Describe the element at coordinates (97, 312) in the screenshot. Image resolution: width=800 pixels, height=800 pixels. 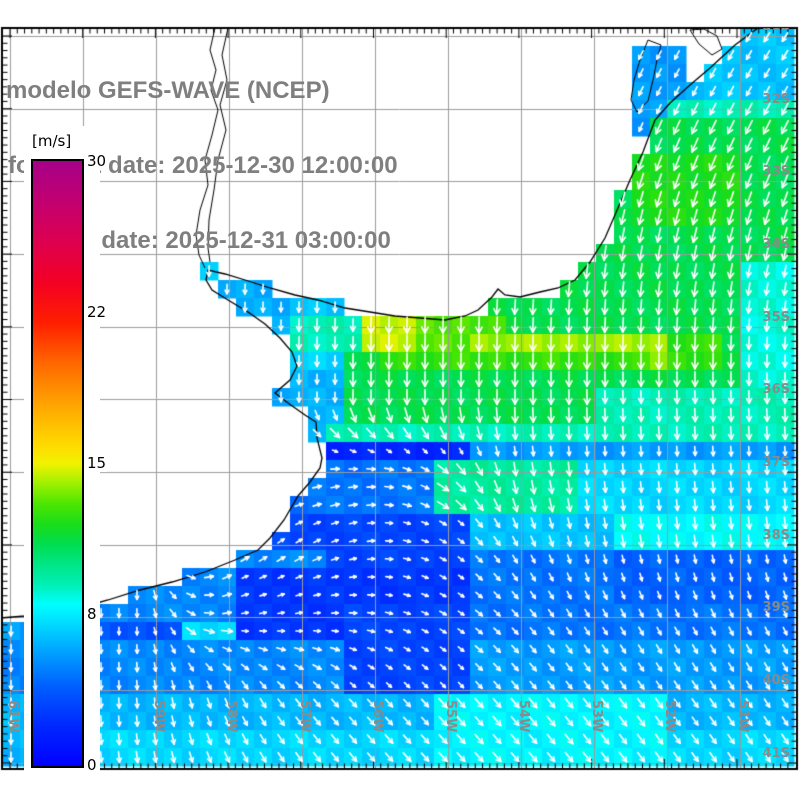
I see `colorbar-tick-label: 22` at that location.